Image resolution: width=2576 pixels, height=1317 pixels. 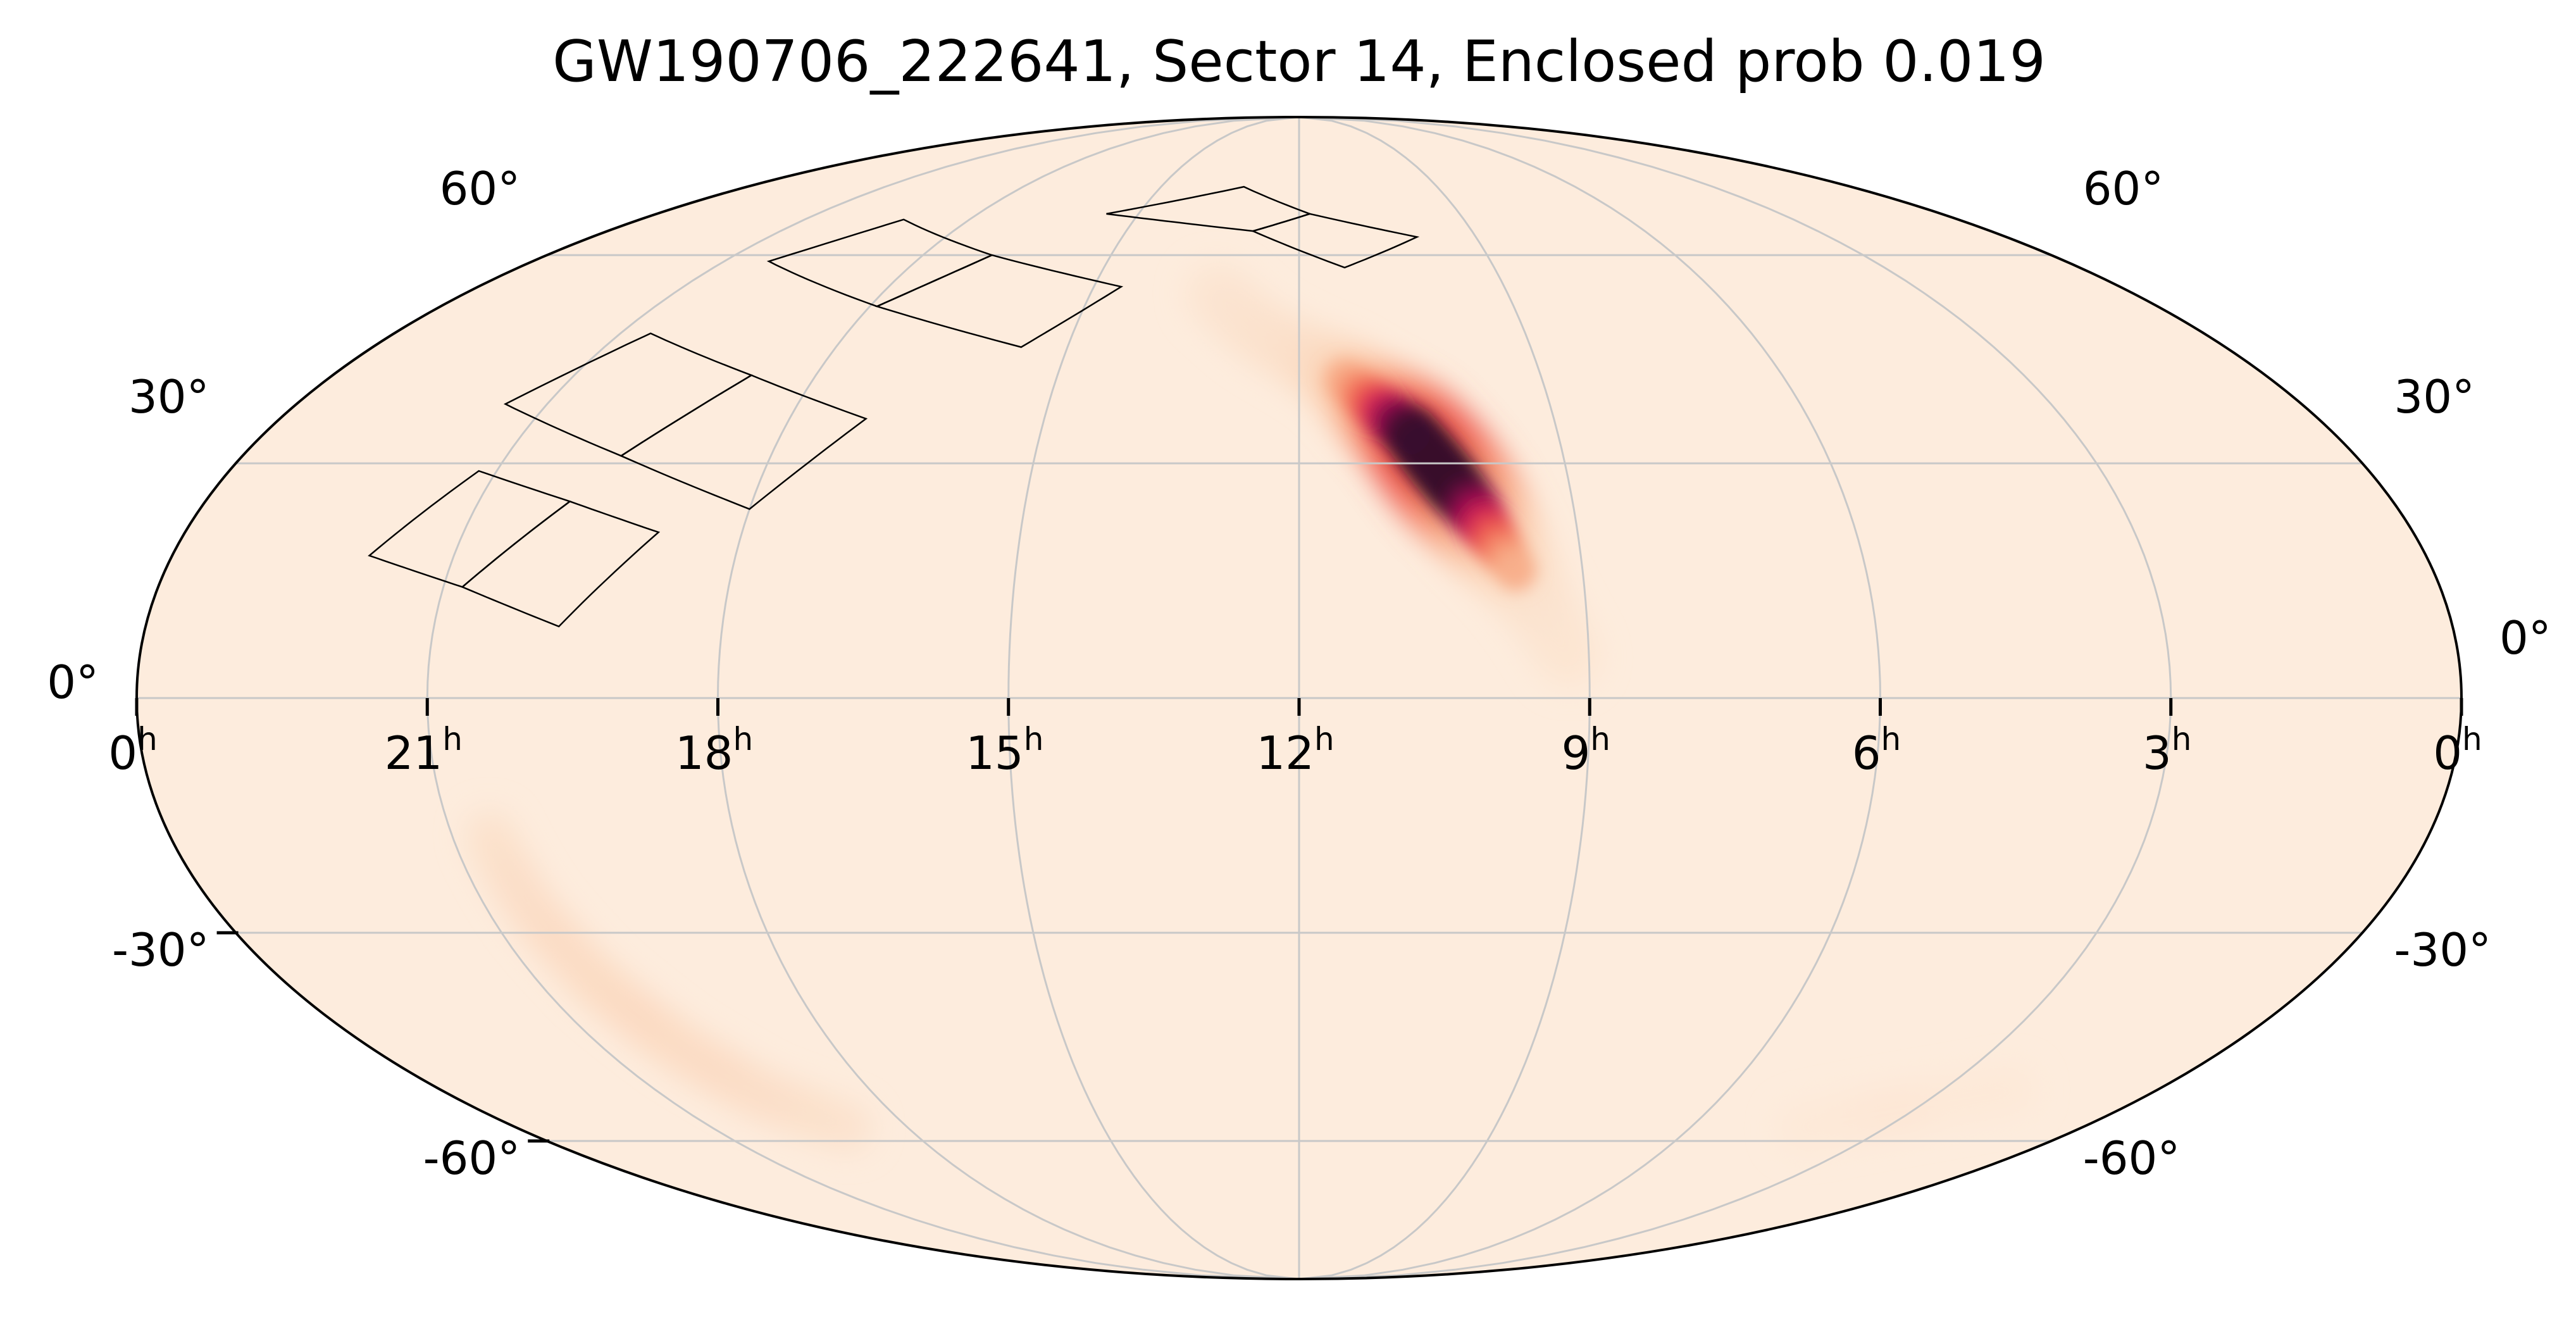 I want to click on dec-tick-label-right: -60°, so click(x=2132, y=1158).